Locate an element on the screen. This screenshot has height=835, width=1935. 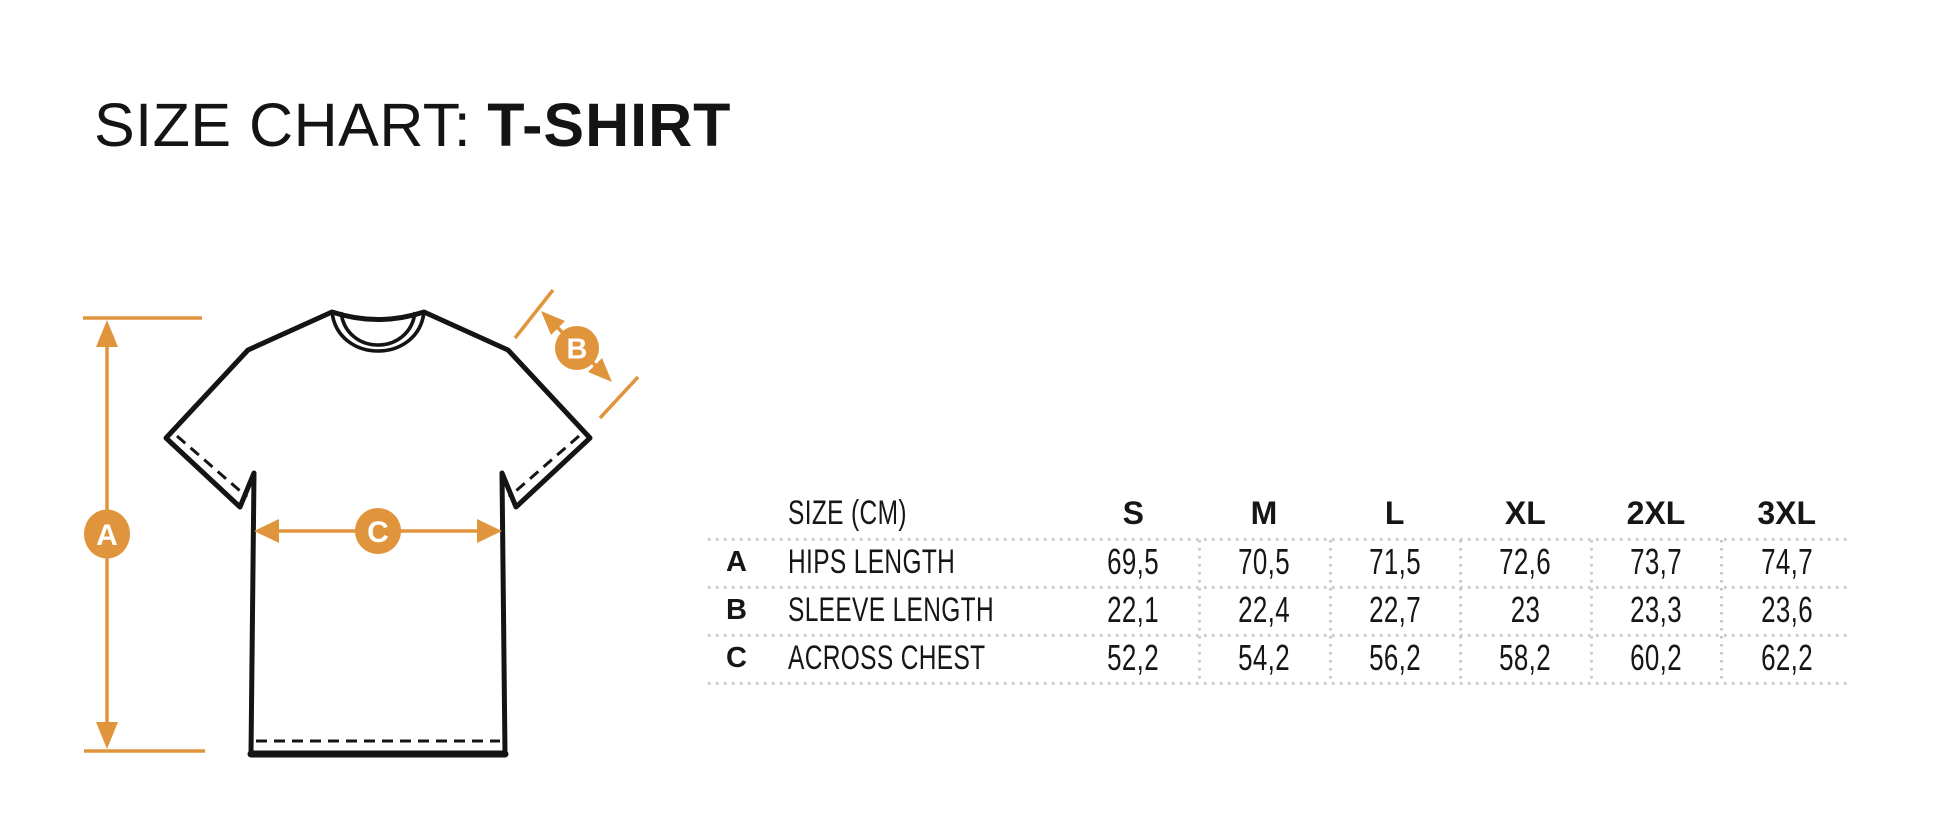
size-col-3xl: 3XL is located at coordinates (1786, 513).